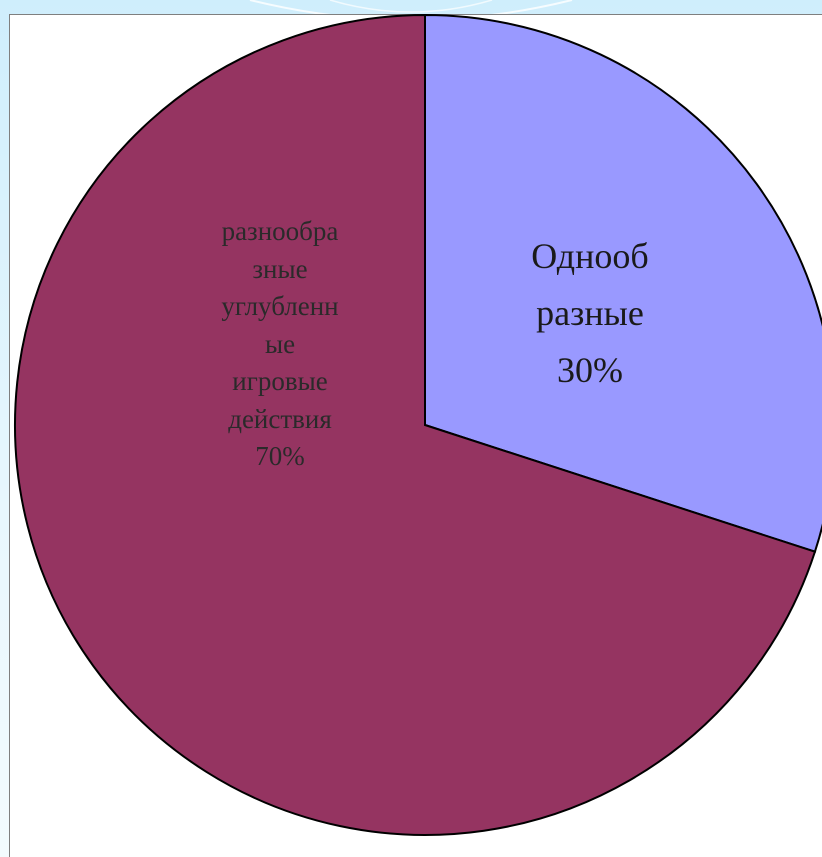  Describe the element at coordinates (590, 313) in the screenshot. I see `slice-label-monotonous: Однооб разные 30%` at that location.